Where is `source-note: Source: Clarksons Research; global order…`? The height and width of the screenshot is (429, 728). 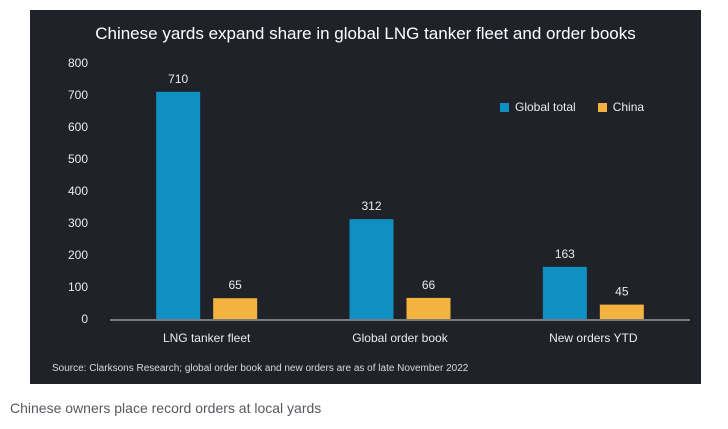 source-note: Source: Clarksons Research; global order… is located at coordinates (260, 368).